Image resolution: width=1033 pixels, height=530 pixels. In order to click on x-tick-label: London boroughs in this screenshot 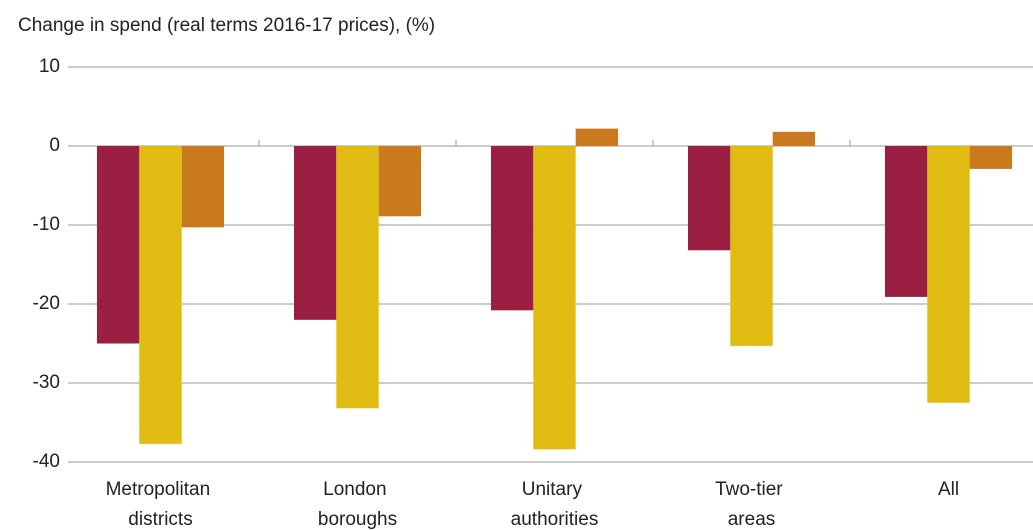, I will do `click(357, 504)`.